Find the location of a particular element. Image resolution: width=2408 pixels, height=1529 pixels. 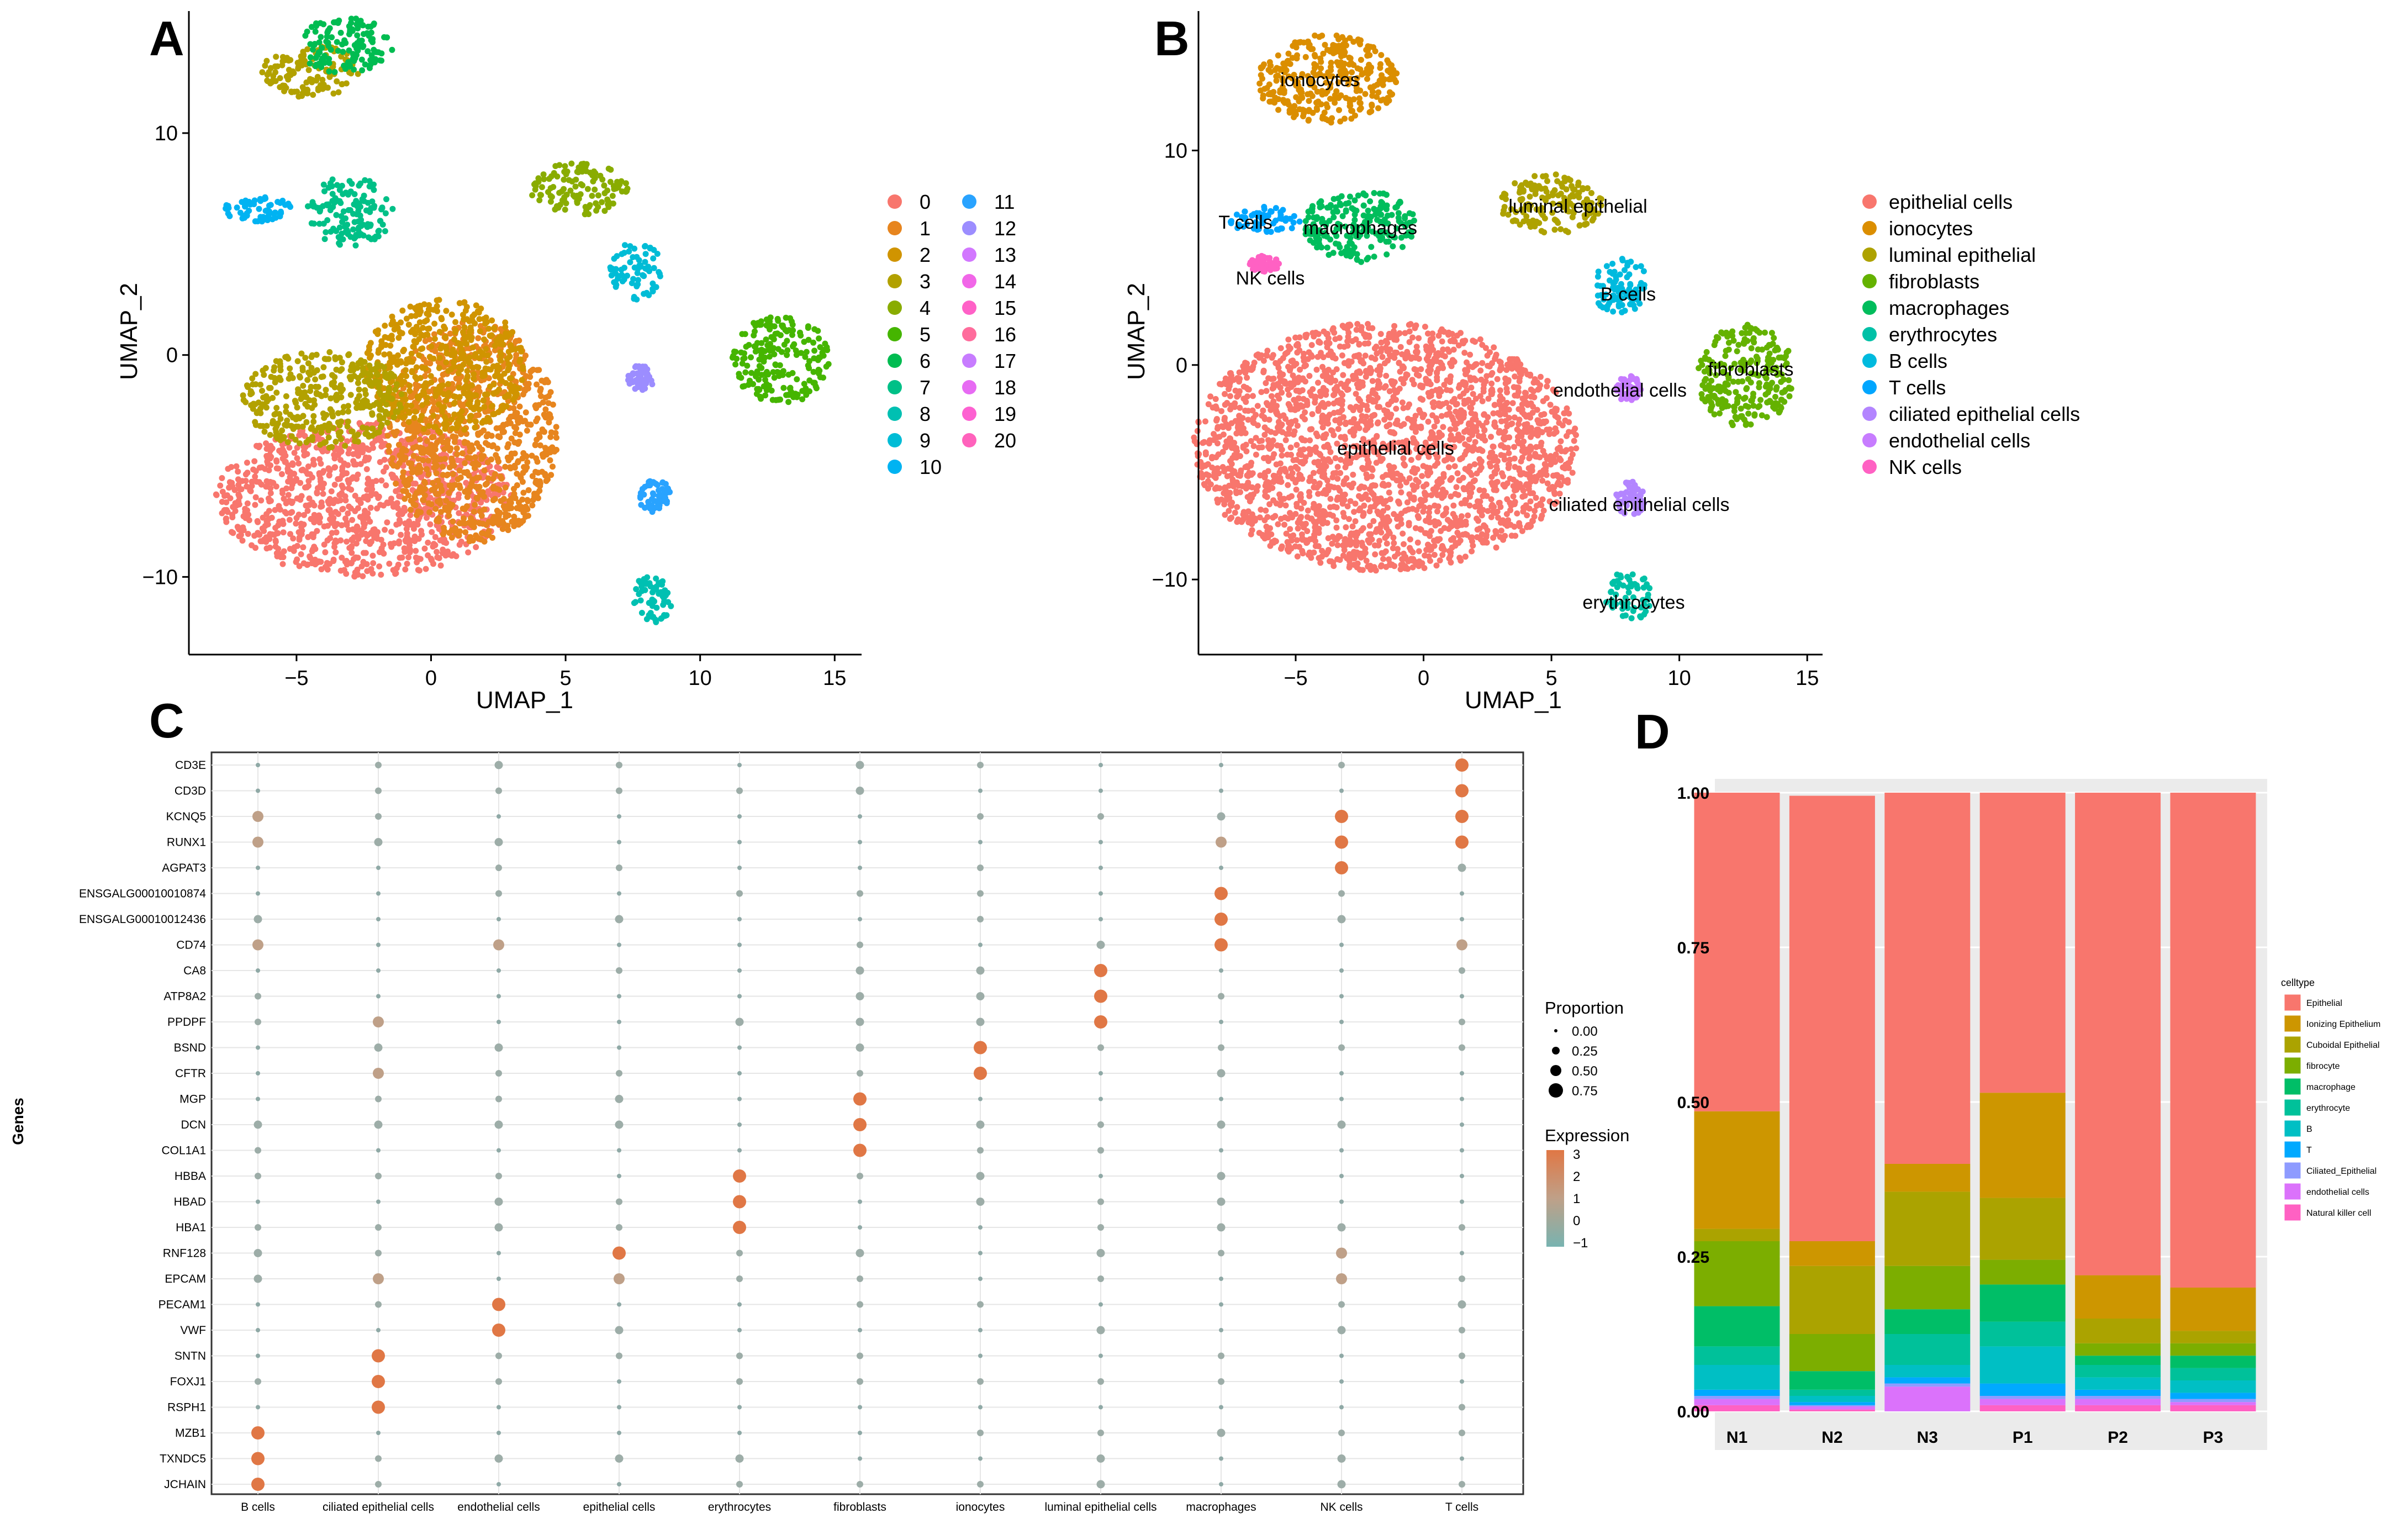

panel-letter-a: A is located at coordinates (166, 38).